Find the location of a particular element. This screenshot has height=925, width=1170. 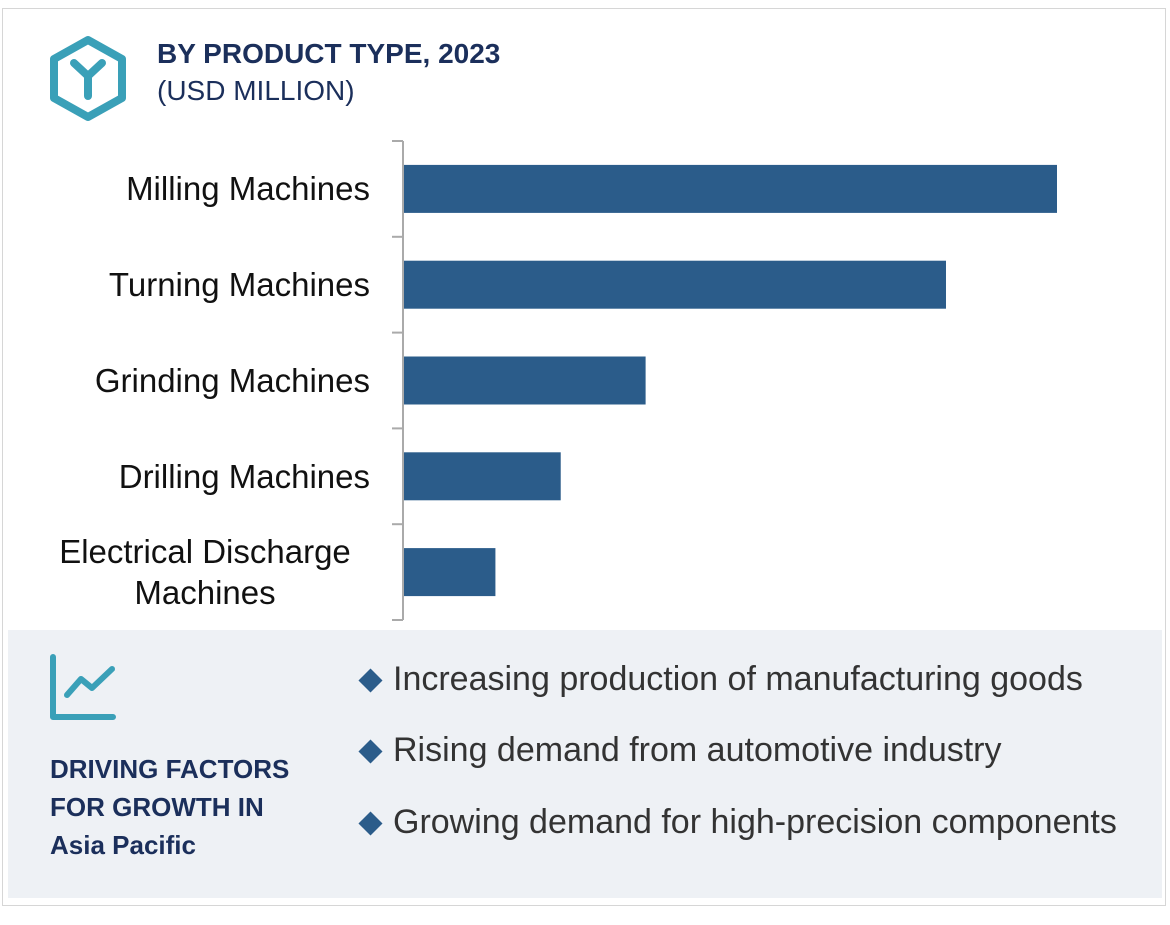

category-label: Milling Machines is located at coordinates (195, 188).